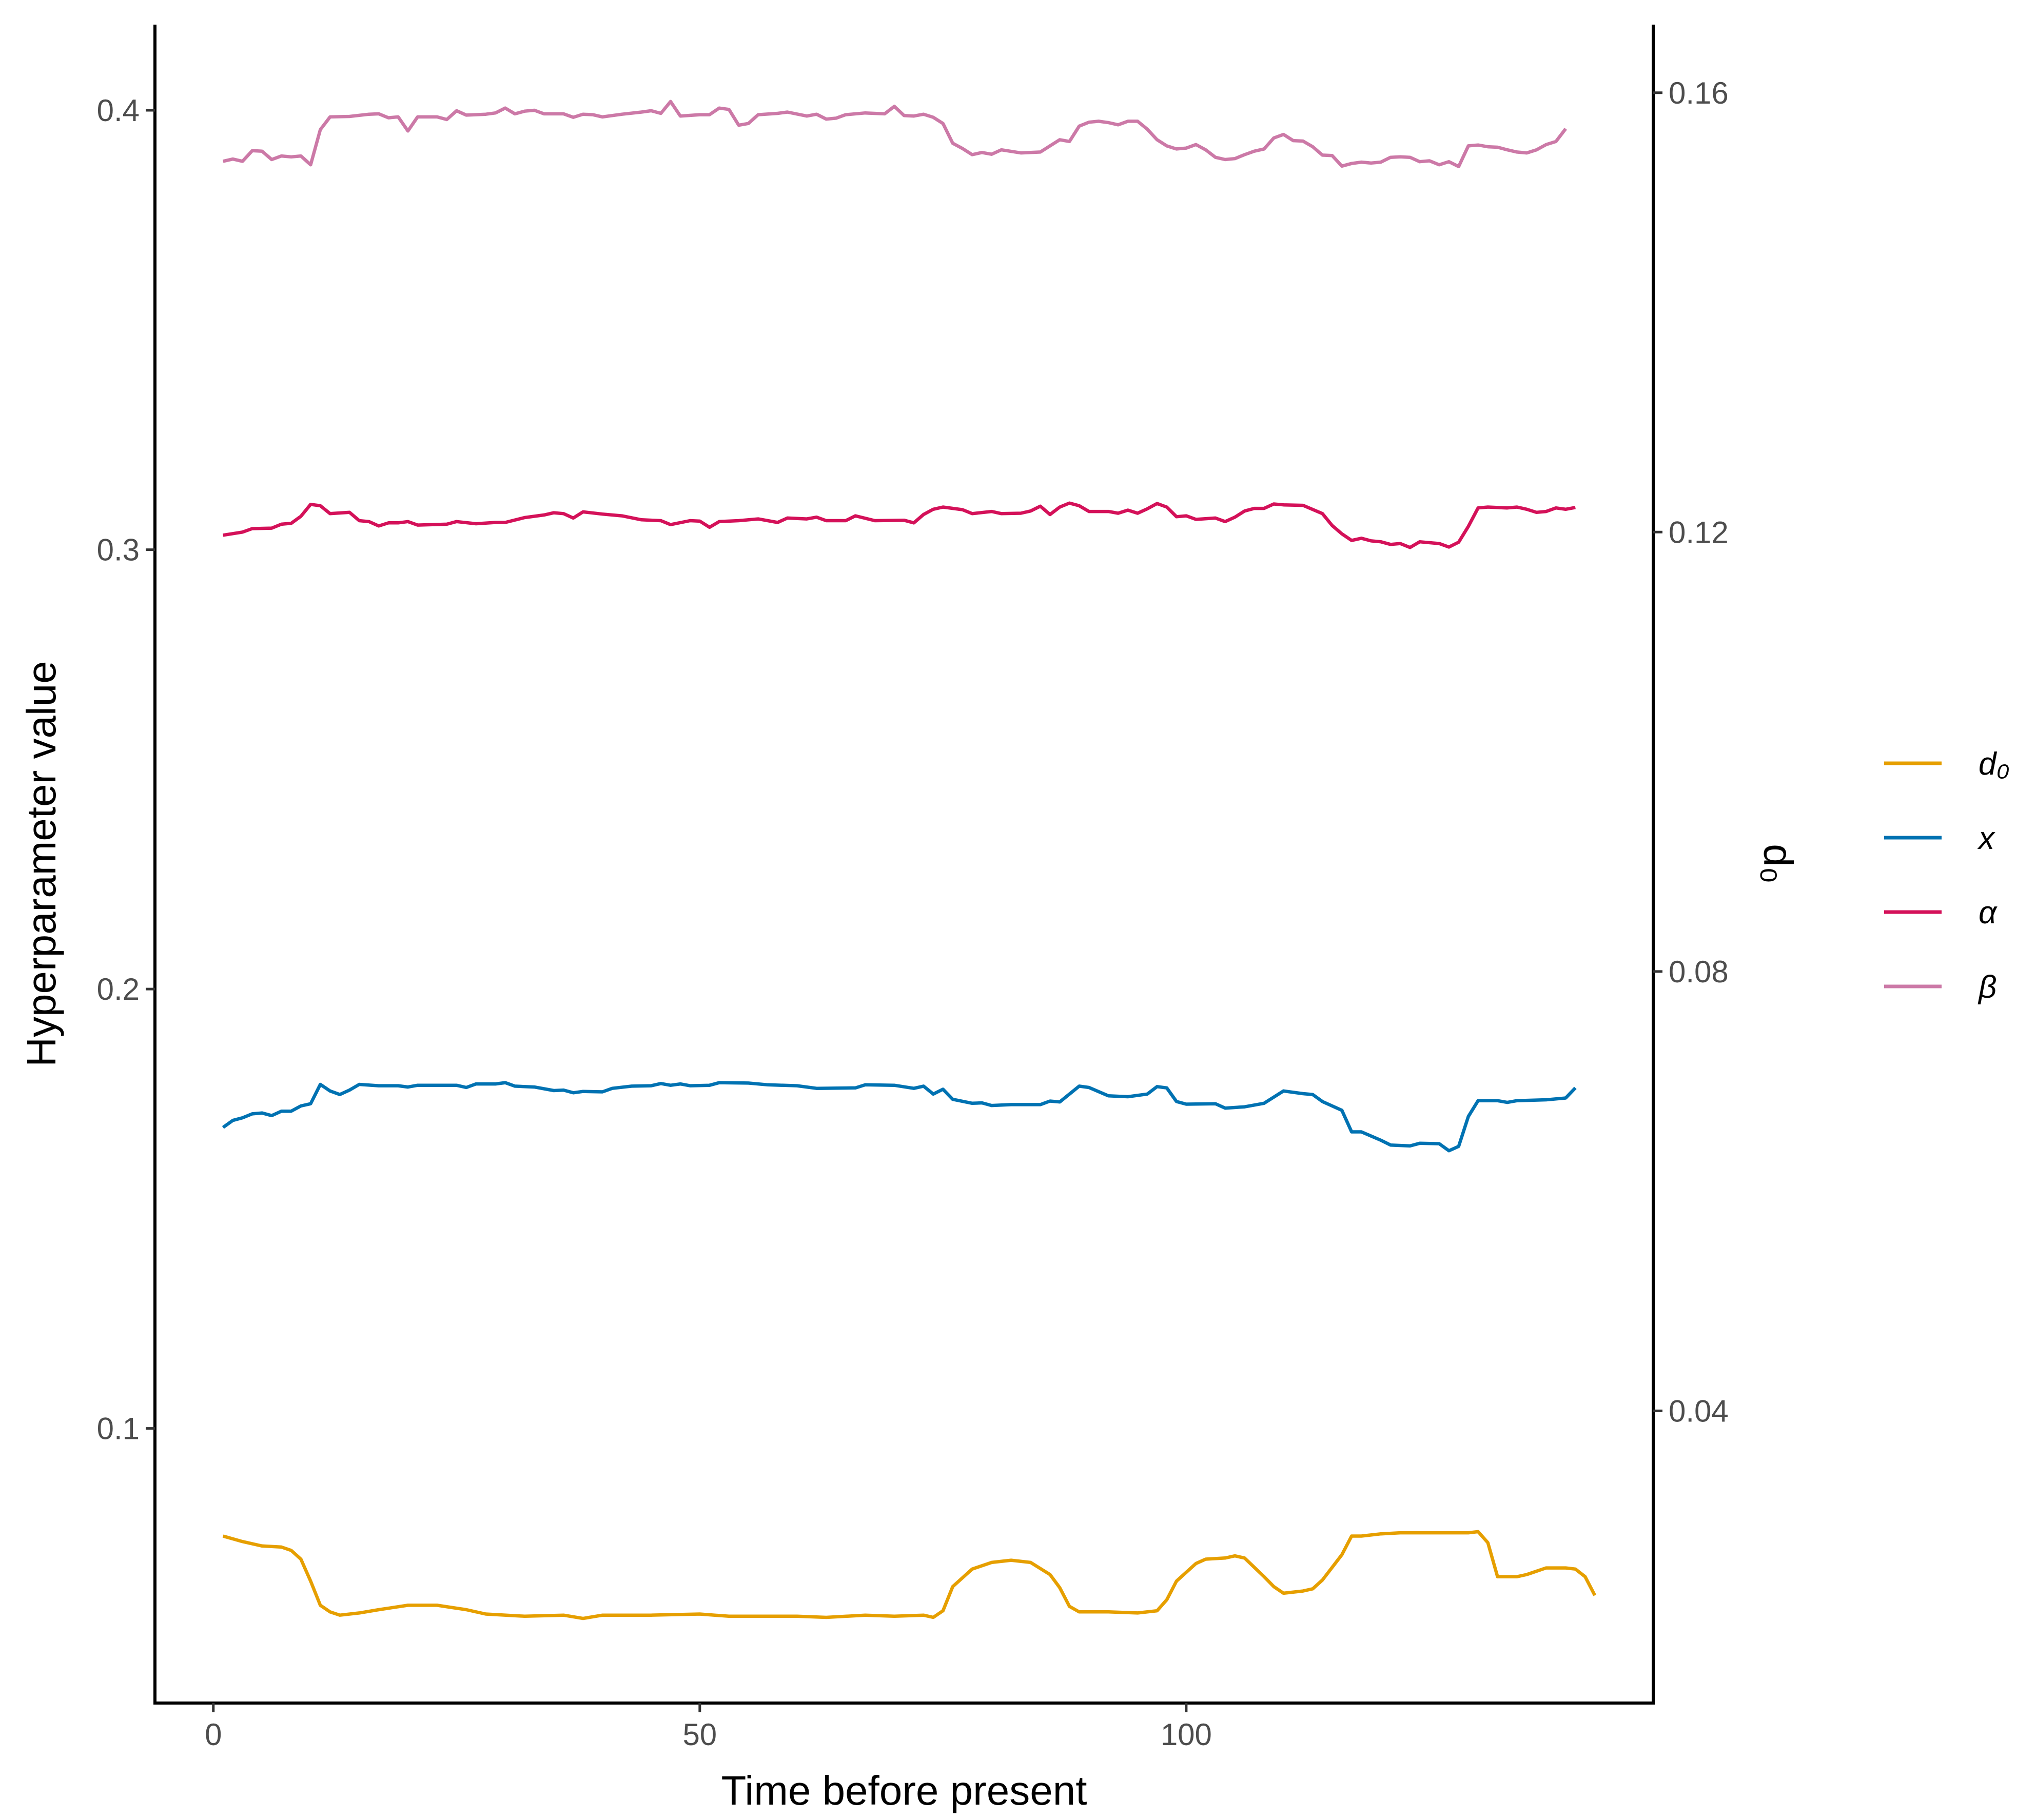 The height and width of the screenshot is (1820, 2036). What do you see at coordinates (118, 550) in the screenshot?
I see `y-left-tick-label: 0.3` at bounding box center [118, 550].